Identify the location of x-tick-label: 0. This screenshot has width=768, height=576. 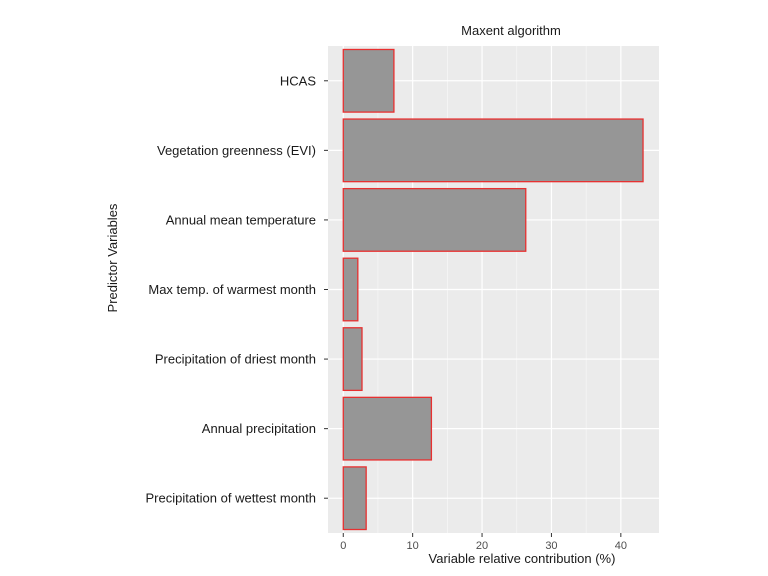
(343, 546).